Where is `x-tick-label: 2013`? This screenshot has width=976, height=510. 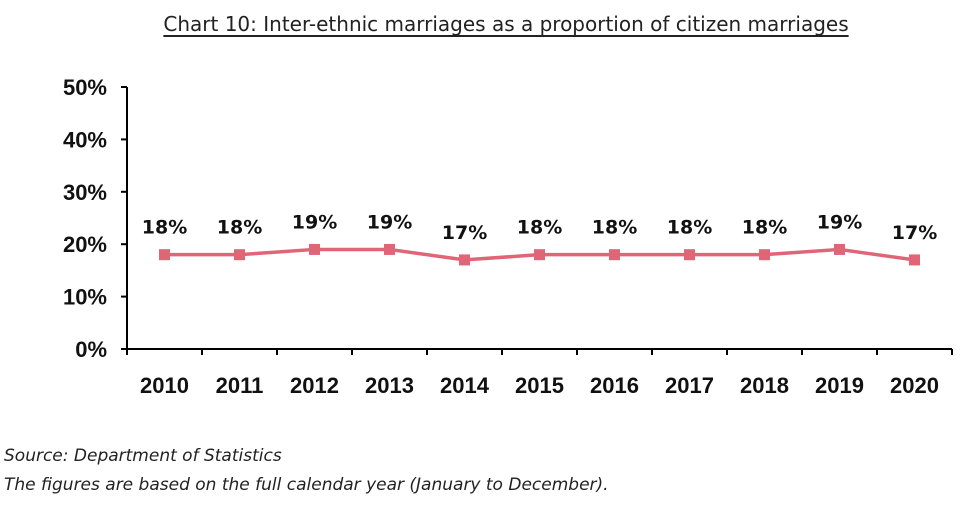 x-tick-label: 2013 is located at coordinates (389, 385).